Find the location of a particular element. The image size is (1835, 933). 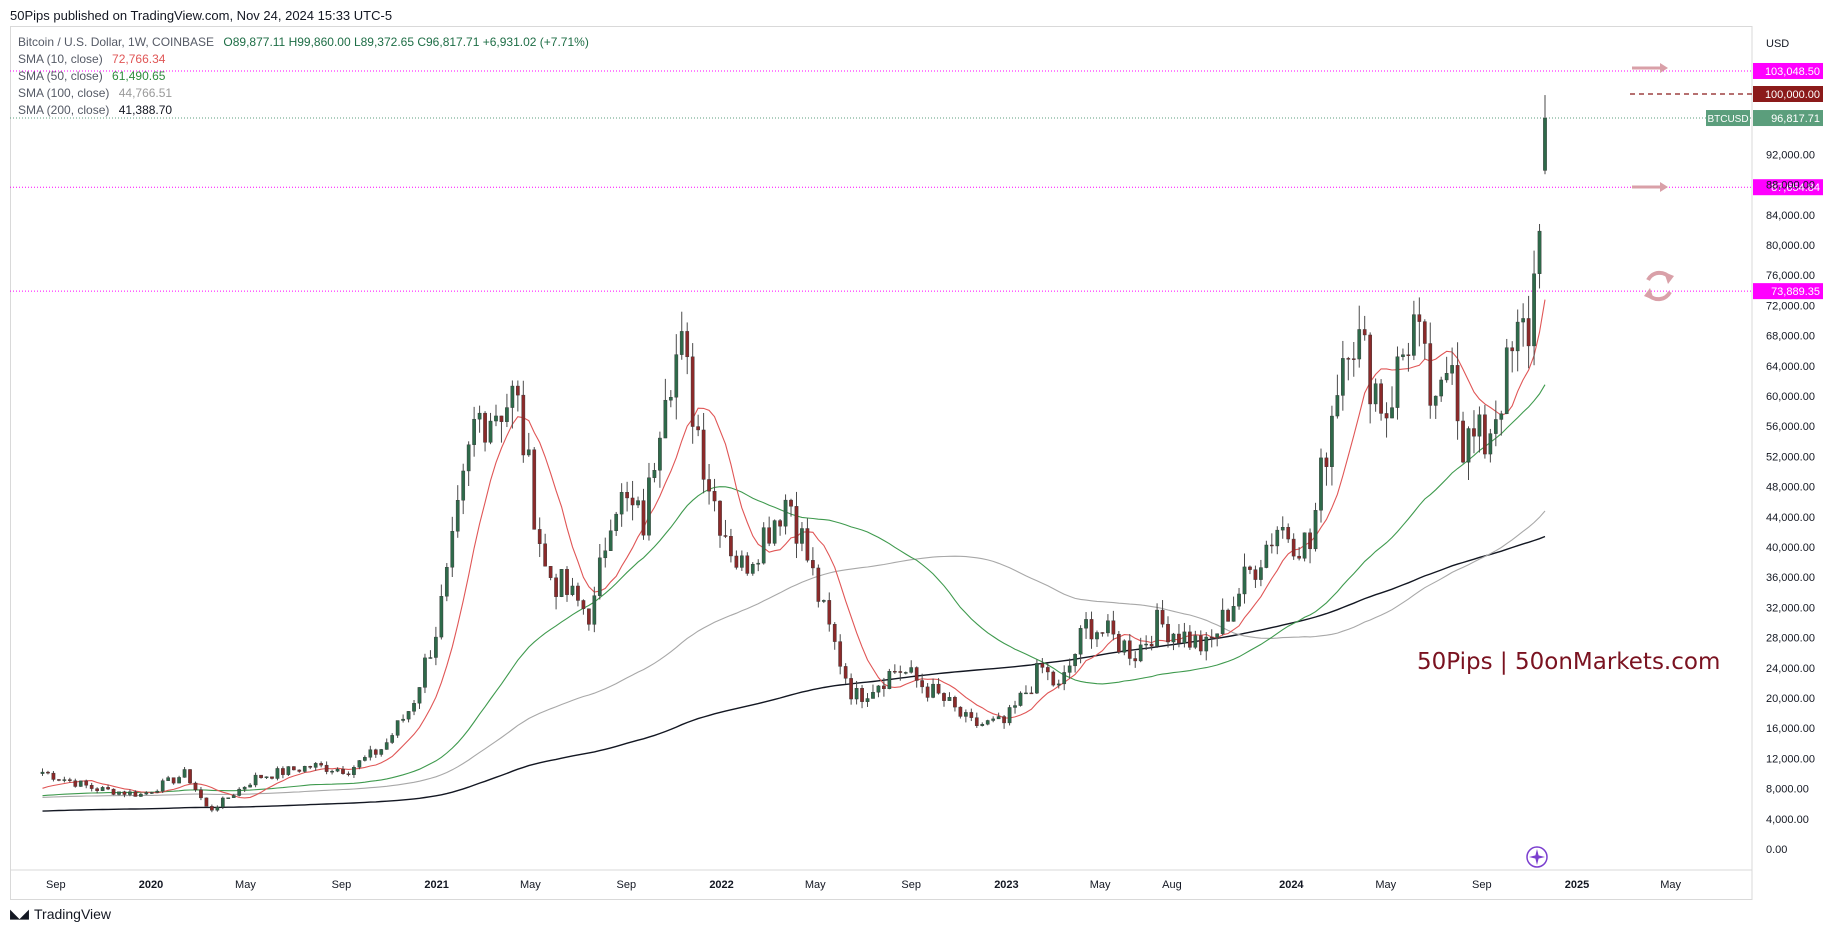

tradingview-logo-icon: ◣◢ is located at coordinates (19, 913).